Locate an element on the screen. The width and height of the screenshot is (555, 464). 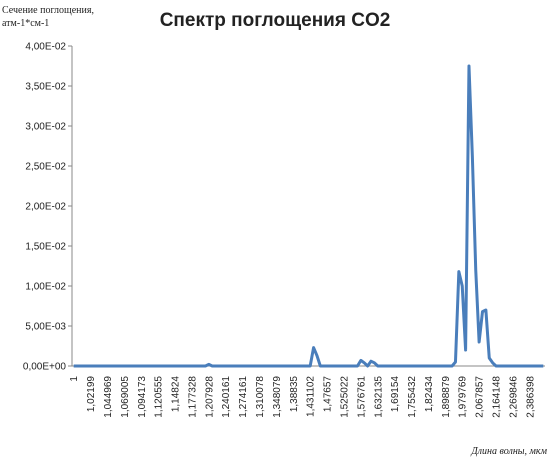
x-tick-label: 1,177328 is located at coordinates (192, 397).